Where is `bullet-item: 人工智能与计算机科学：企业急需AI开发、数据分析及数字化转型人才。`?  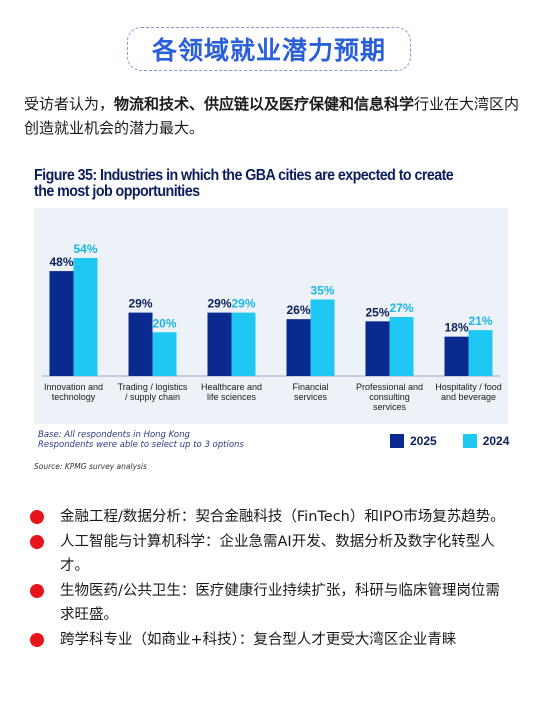
bullet-item: 人工智能与计算机科学：企业急需AI开发、数据分析及数字化转型人才。 is located at coordinates (270, 554).